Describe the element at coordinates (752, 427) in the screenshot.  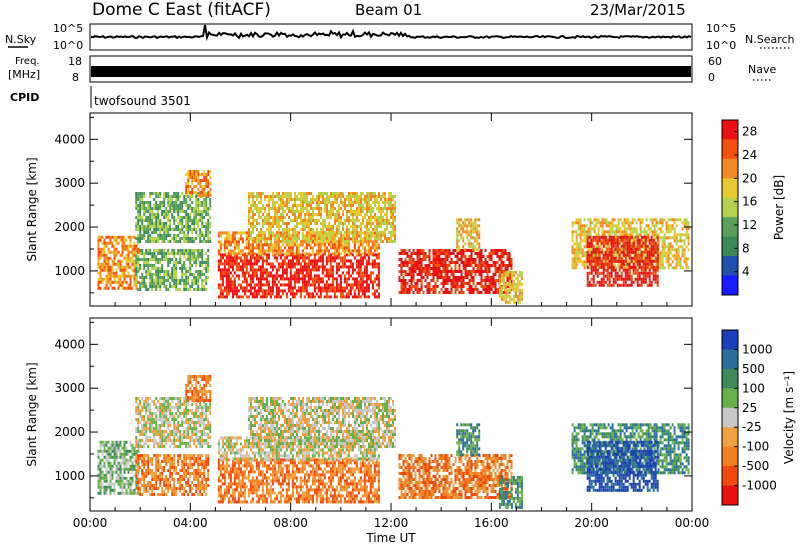
I see `vel-colorbar-label: -25` at that location.